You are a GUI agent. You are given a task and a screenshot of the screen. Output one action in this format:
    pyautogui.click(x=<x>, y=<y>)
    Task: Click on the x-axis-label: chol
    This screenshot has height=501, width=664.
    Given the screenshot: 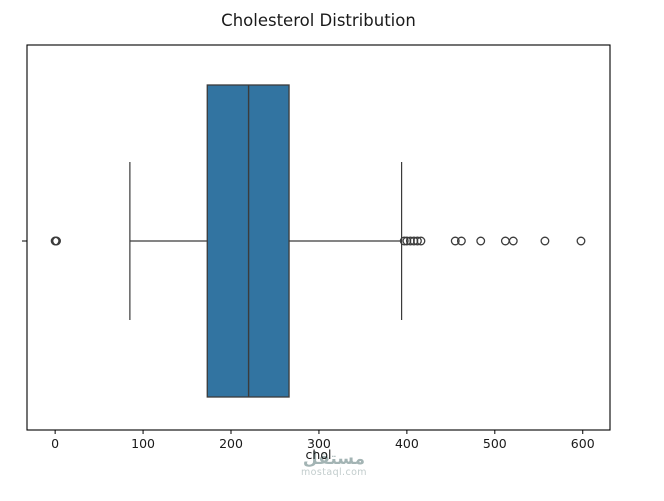 What is the action you would take?
    pyautogui.click(x=318, y=454)
    